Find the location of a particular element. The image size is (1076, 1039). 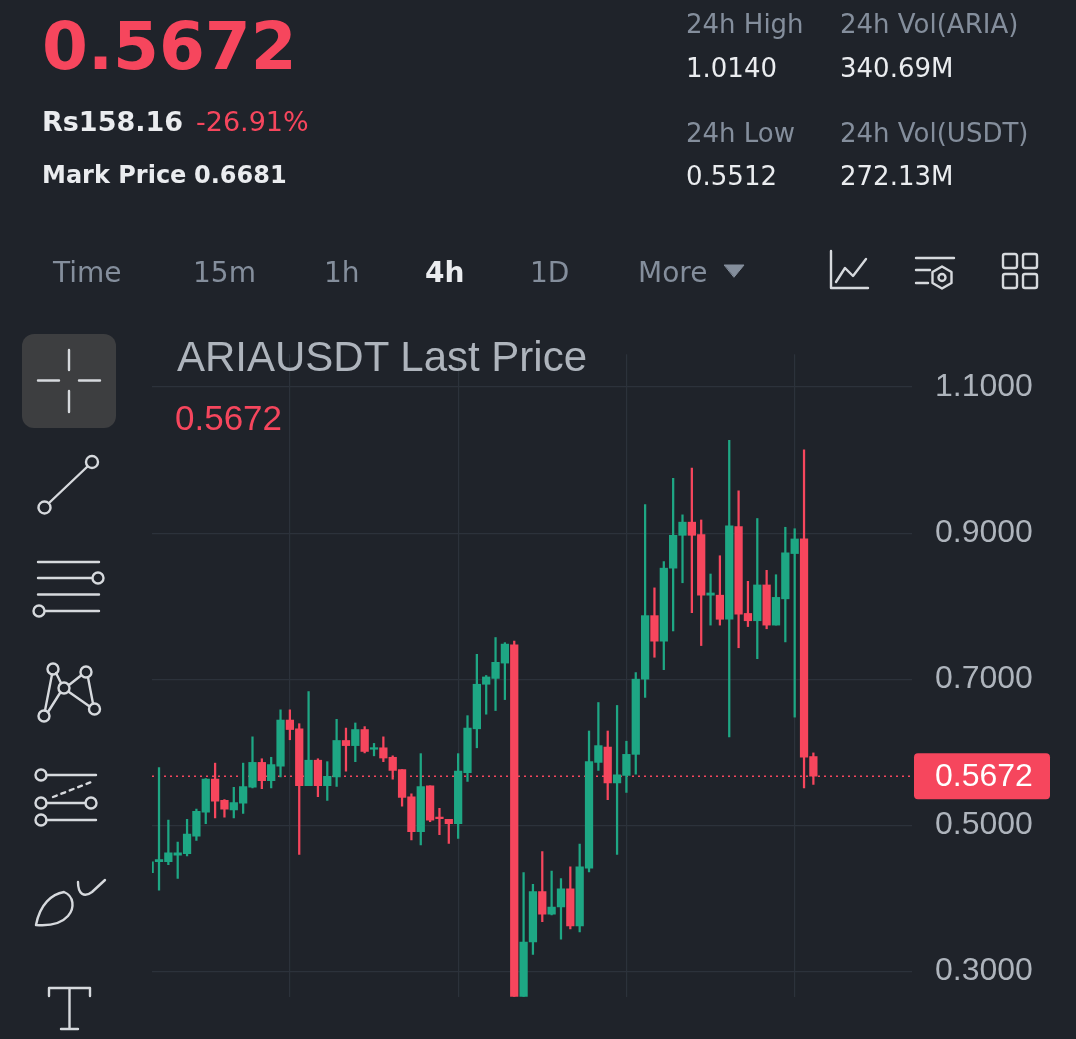

text: 1.0140 is located at coordinates (731, 67).